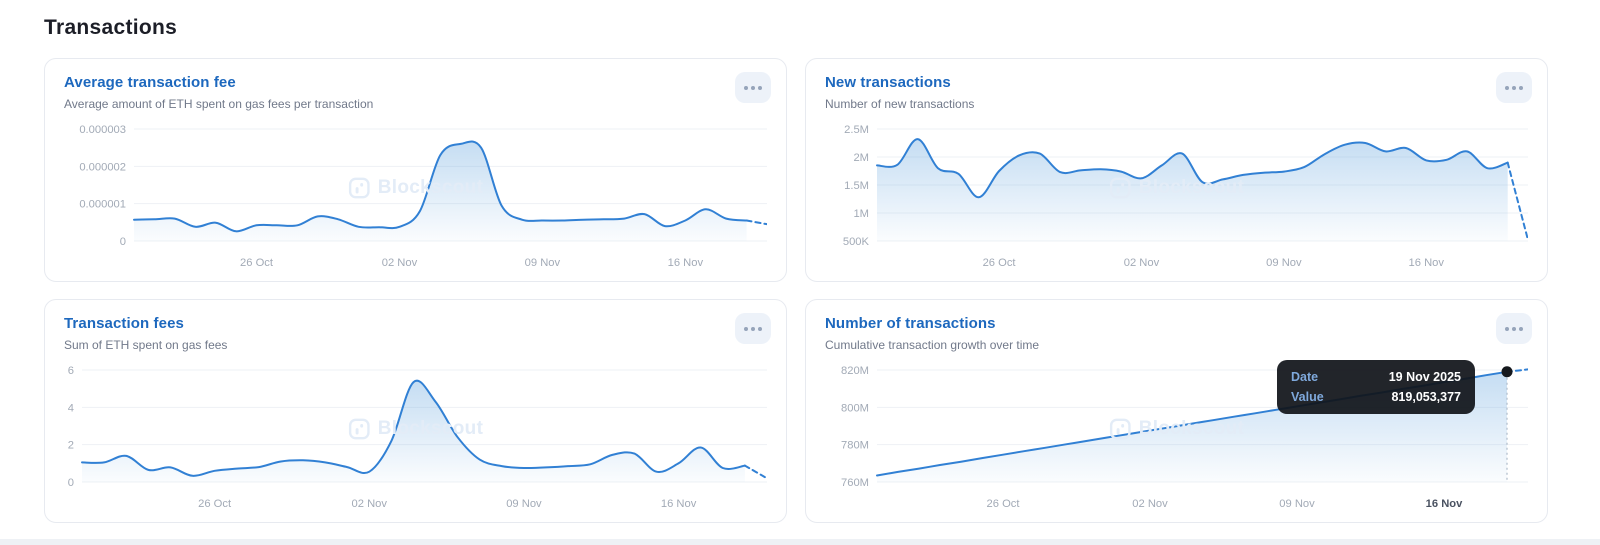 This screenshot has height=545, width=1600. What do you see at coordinates (1185, 196) in the screenshot?
I see `line-chart: 2.5M 2M 1.5M 1M 500K 26 Oct 02 Nov 09 Nov 16 Nov` at bounding box center [1185, 196].